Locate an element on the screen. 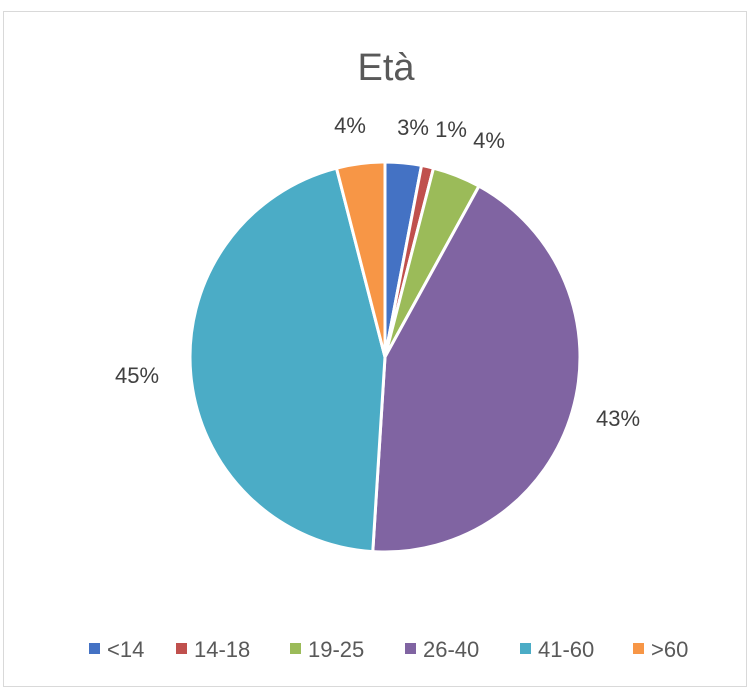 The height and width of the screenshot is (691, 750). legend-label-1: <14 is located at coordinates (125, 649).